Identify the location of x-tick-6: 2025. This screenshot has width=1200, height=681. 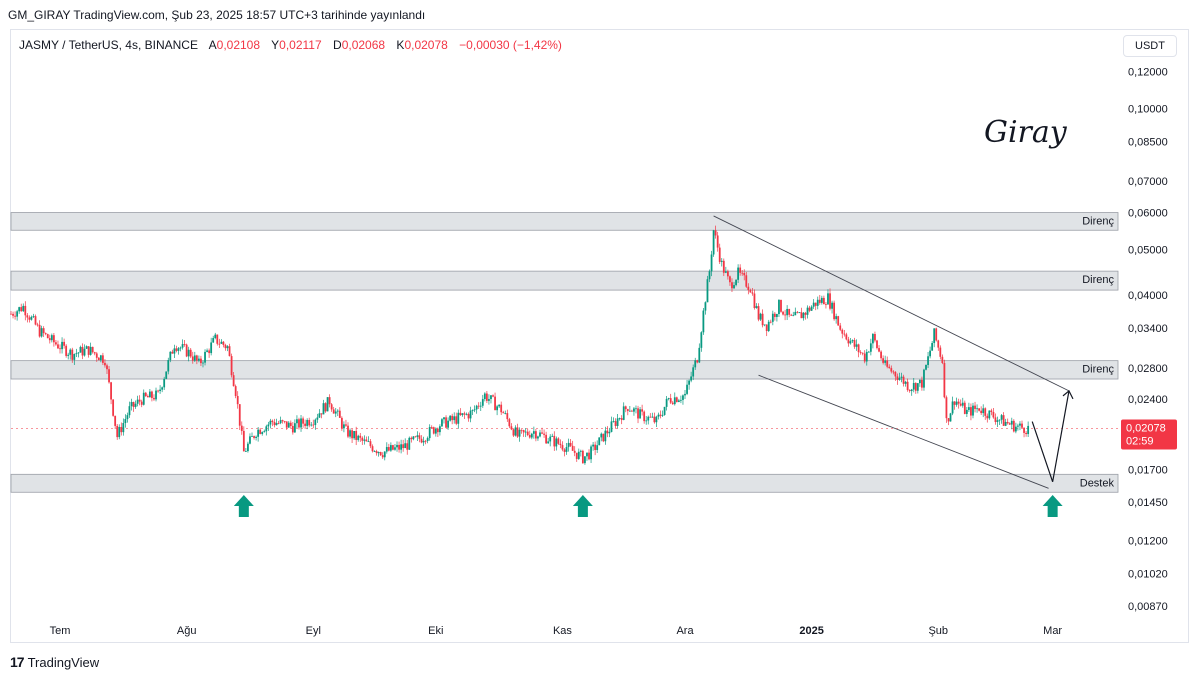
(811, 631).